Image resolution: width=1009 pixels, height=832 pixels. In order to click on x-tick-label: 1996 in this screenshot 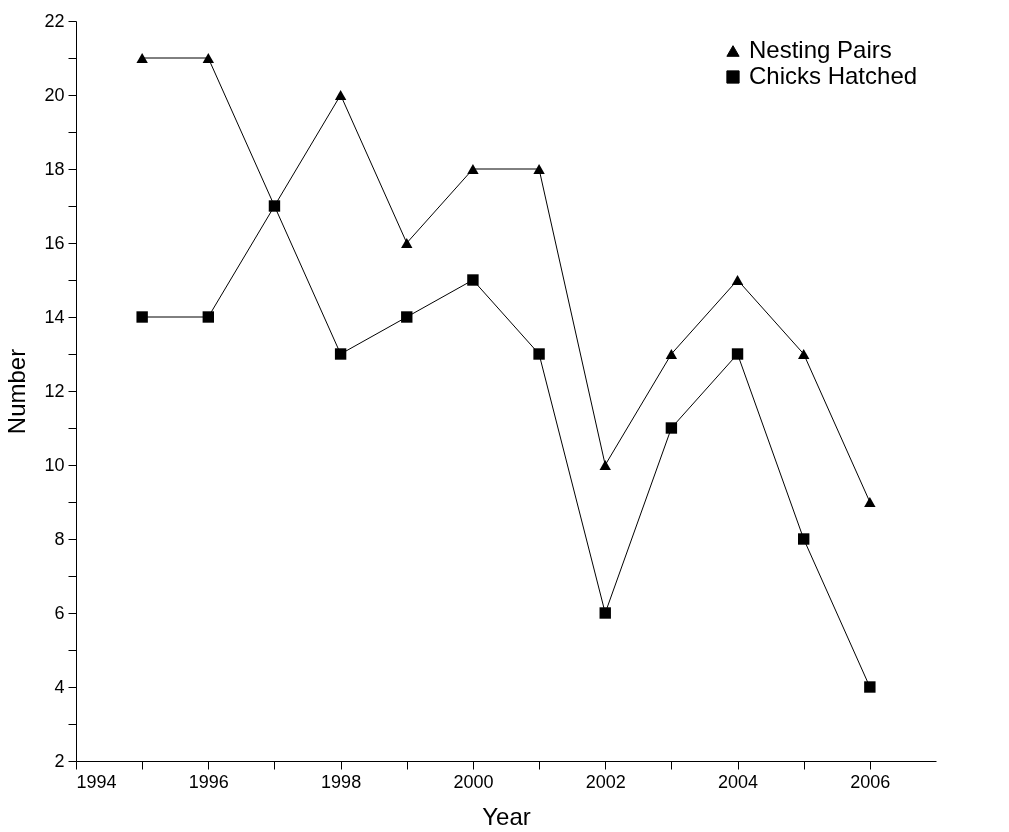, I will do `click(208, 781)`.